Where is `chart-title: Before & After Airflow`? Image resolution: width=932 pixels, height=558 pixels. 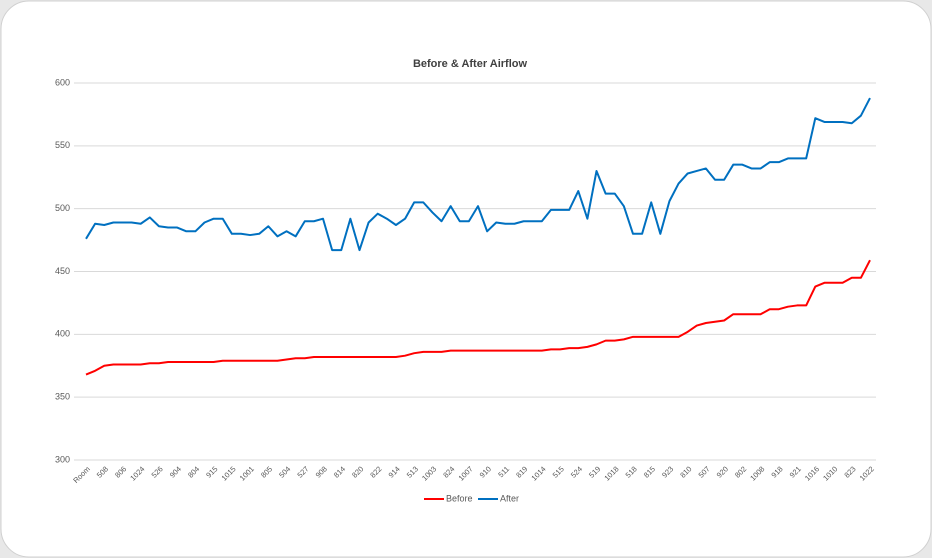 chart-title: Before & After Airflow is located at coordinates (470, 64).